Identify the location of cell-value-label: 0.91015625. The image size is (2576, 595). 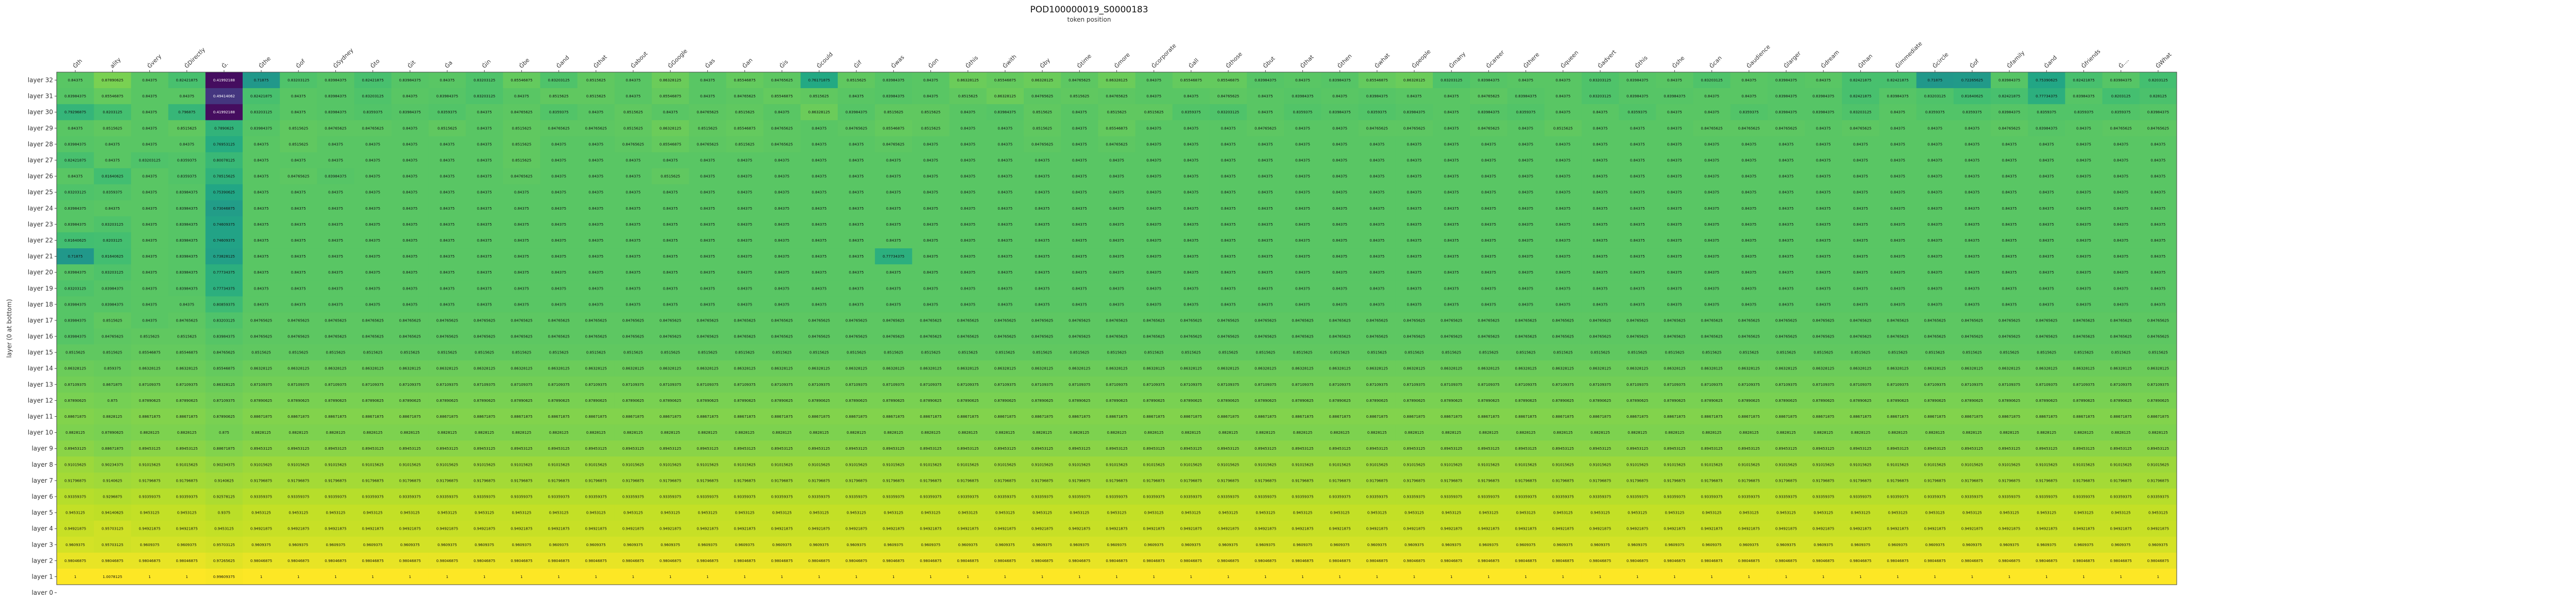
(1154, 465).